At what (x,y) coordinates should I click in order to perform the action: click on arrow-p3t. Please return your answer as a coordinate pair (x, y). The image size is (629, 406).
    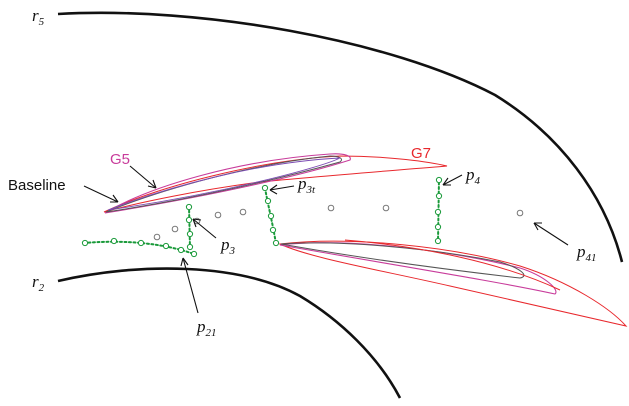
    Looking at the image, I should click on (282, 188).